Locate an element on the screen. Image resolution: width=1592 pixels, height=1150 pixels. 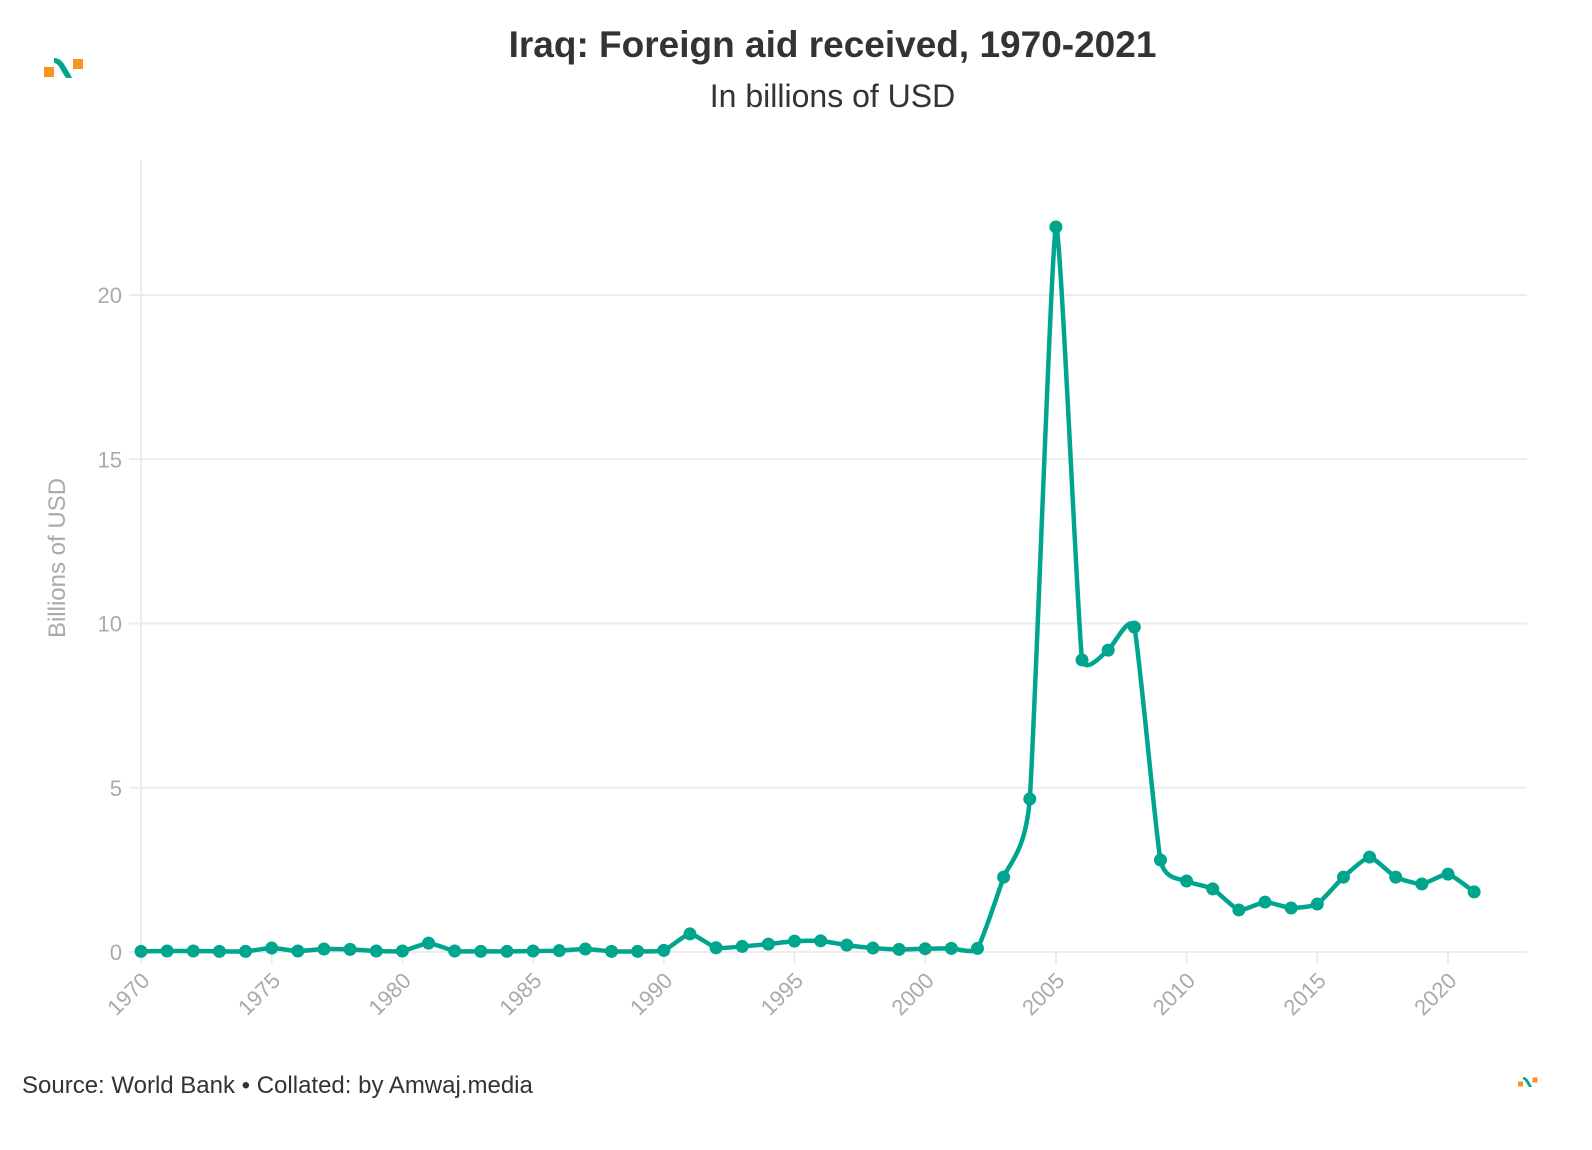
data-point-1974 is located at coordinates (246, 951).